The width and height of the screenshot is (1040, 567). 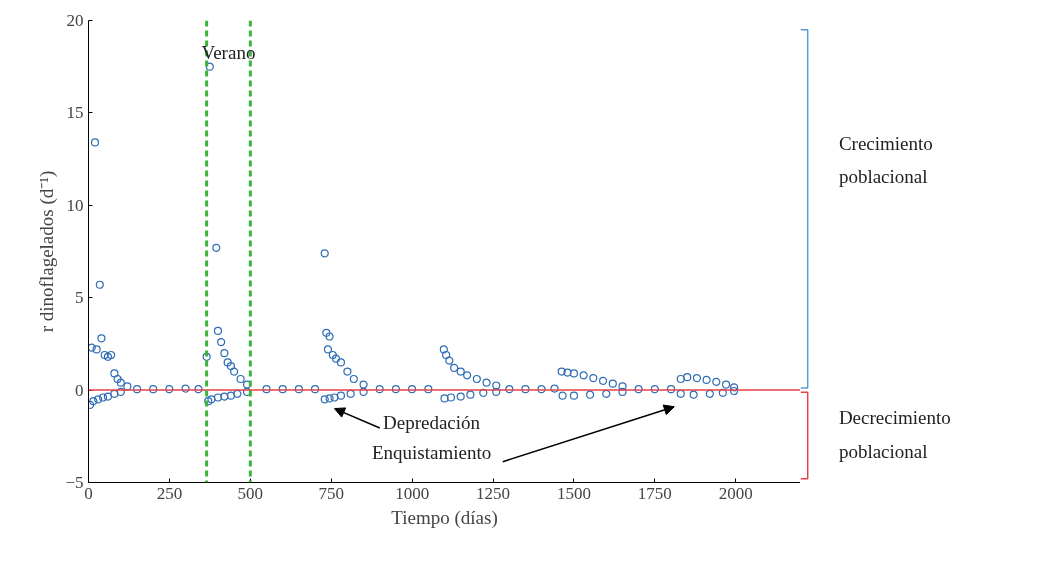 I want to click on x-tick-label: 1500, so click(x=573, y=493).